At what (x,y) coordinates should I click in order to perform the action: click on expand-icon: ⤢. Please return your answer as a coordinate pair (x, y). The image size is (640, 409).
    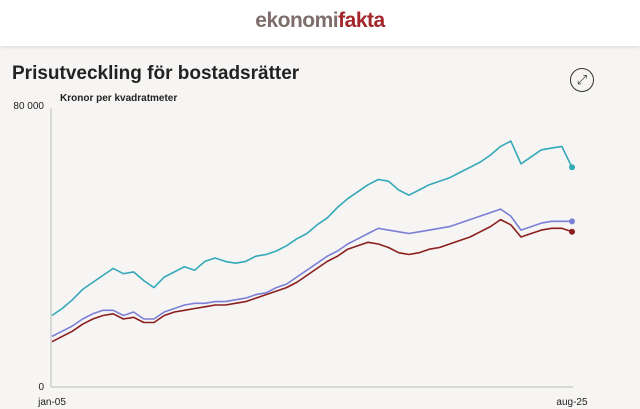
    Looking at the image, I should click on (582, 80).